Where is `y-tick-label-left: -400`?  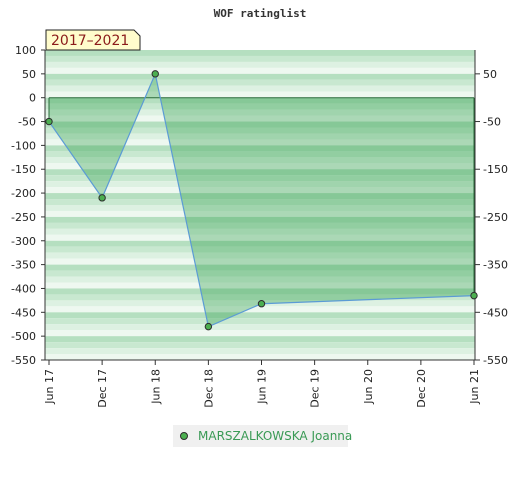 y-tick-label-left: -400 is located at coordinates (23, 288).